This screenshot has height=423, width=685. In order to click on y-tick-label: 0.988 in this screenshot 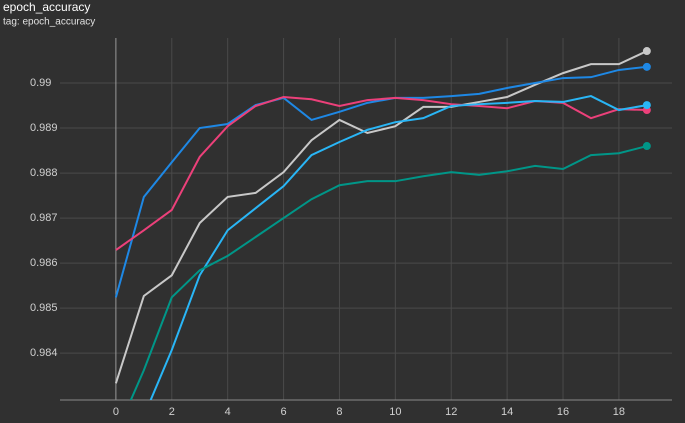, I will do `click(44, 173)`.